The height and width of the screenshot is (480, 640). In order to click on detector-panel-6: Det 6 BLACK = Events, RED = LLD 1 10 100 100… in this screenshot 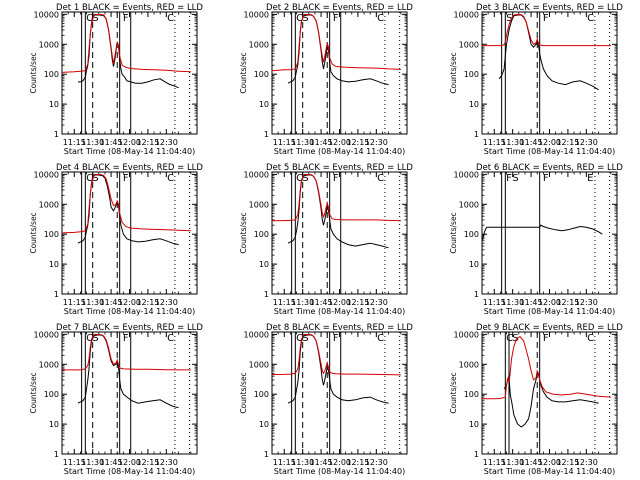, I will do `click(536, 239)`.